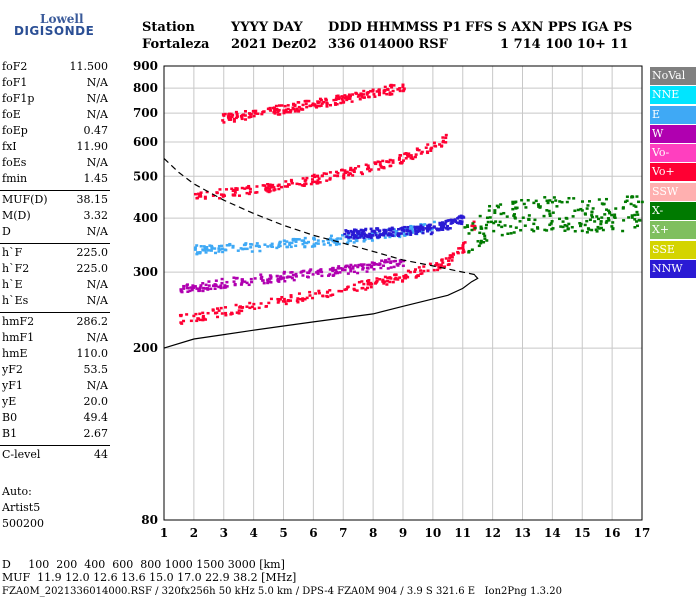 This screenshot has width=700, height=600. I want to click on param-label: hmF1, so click(18, 337).